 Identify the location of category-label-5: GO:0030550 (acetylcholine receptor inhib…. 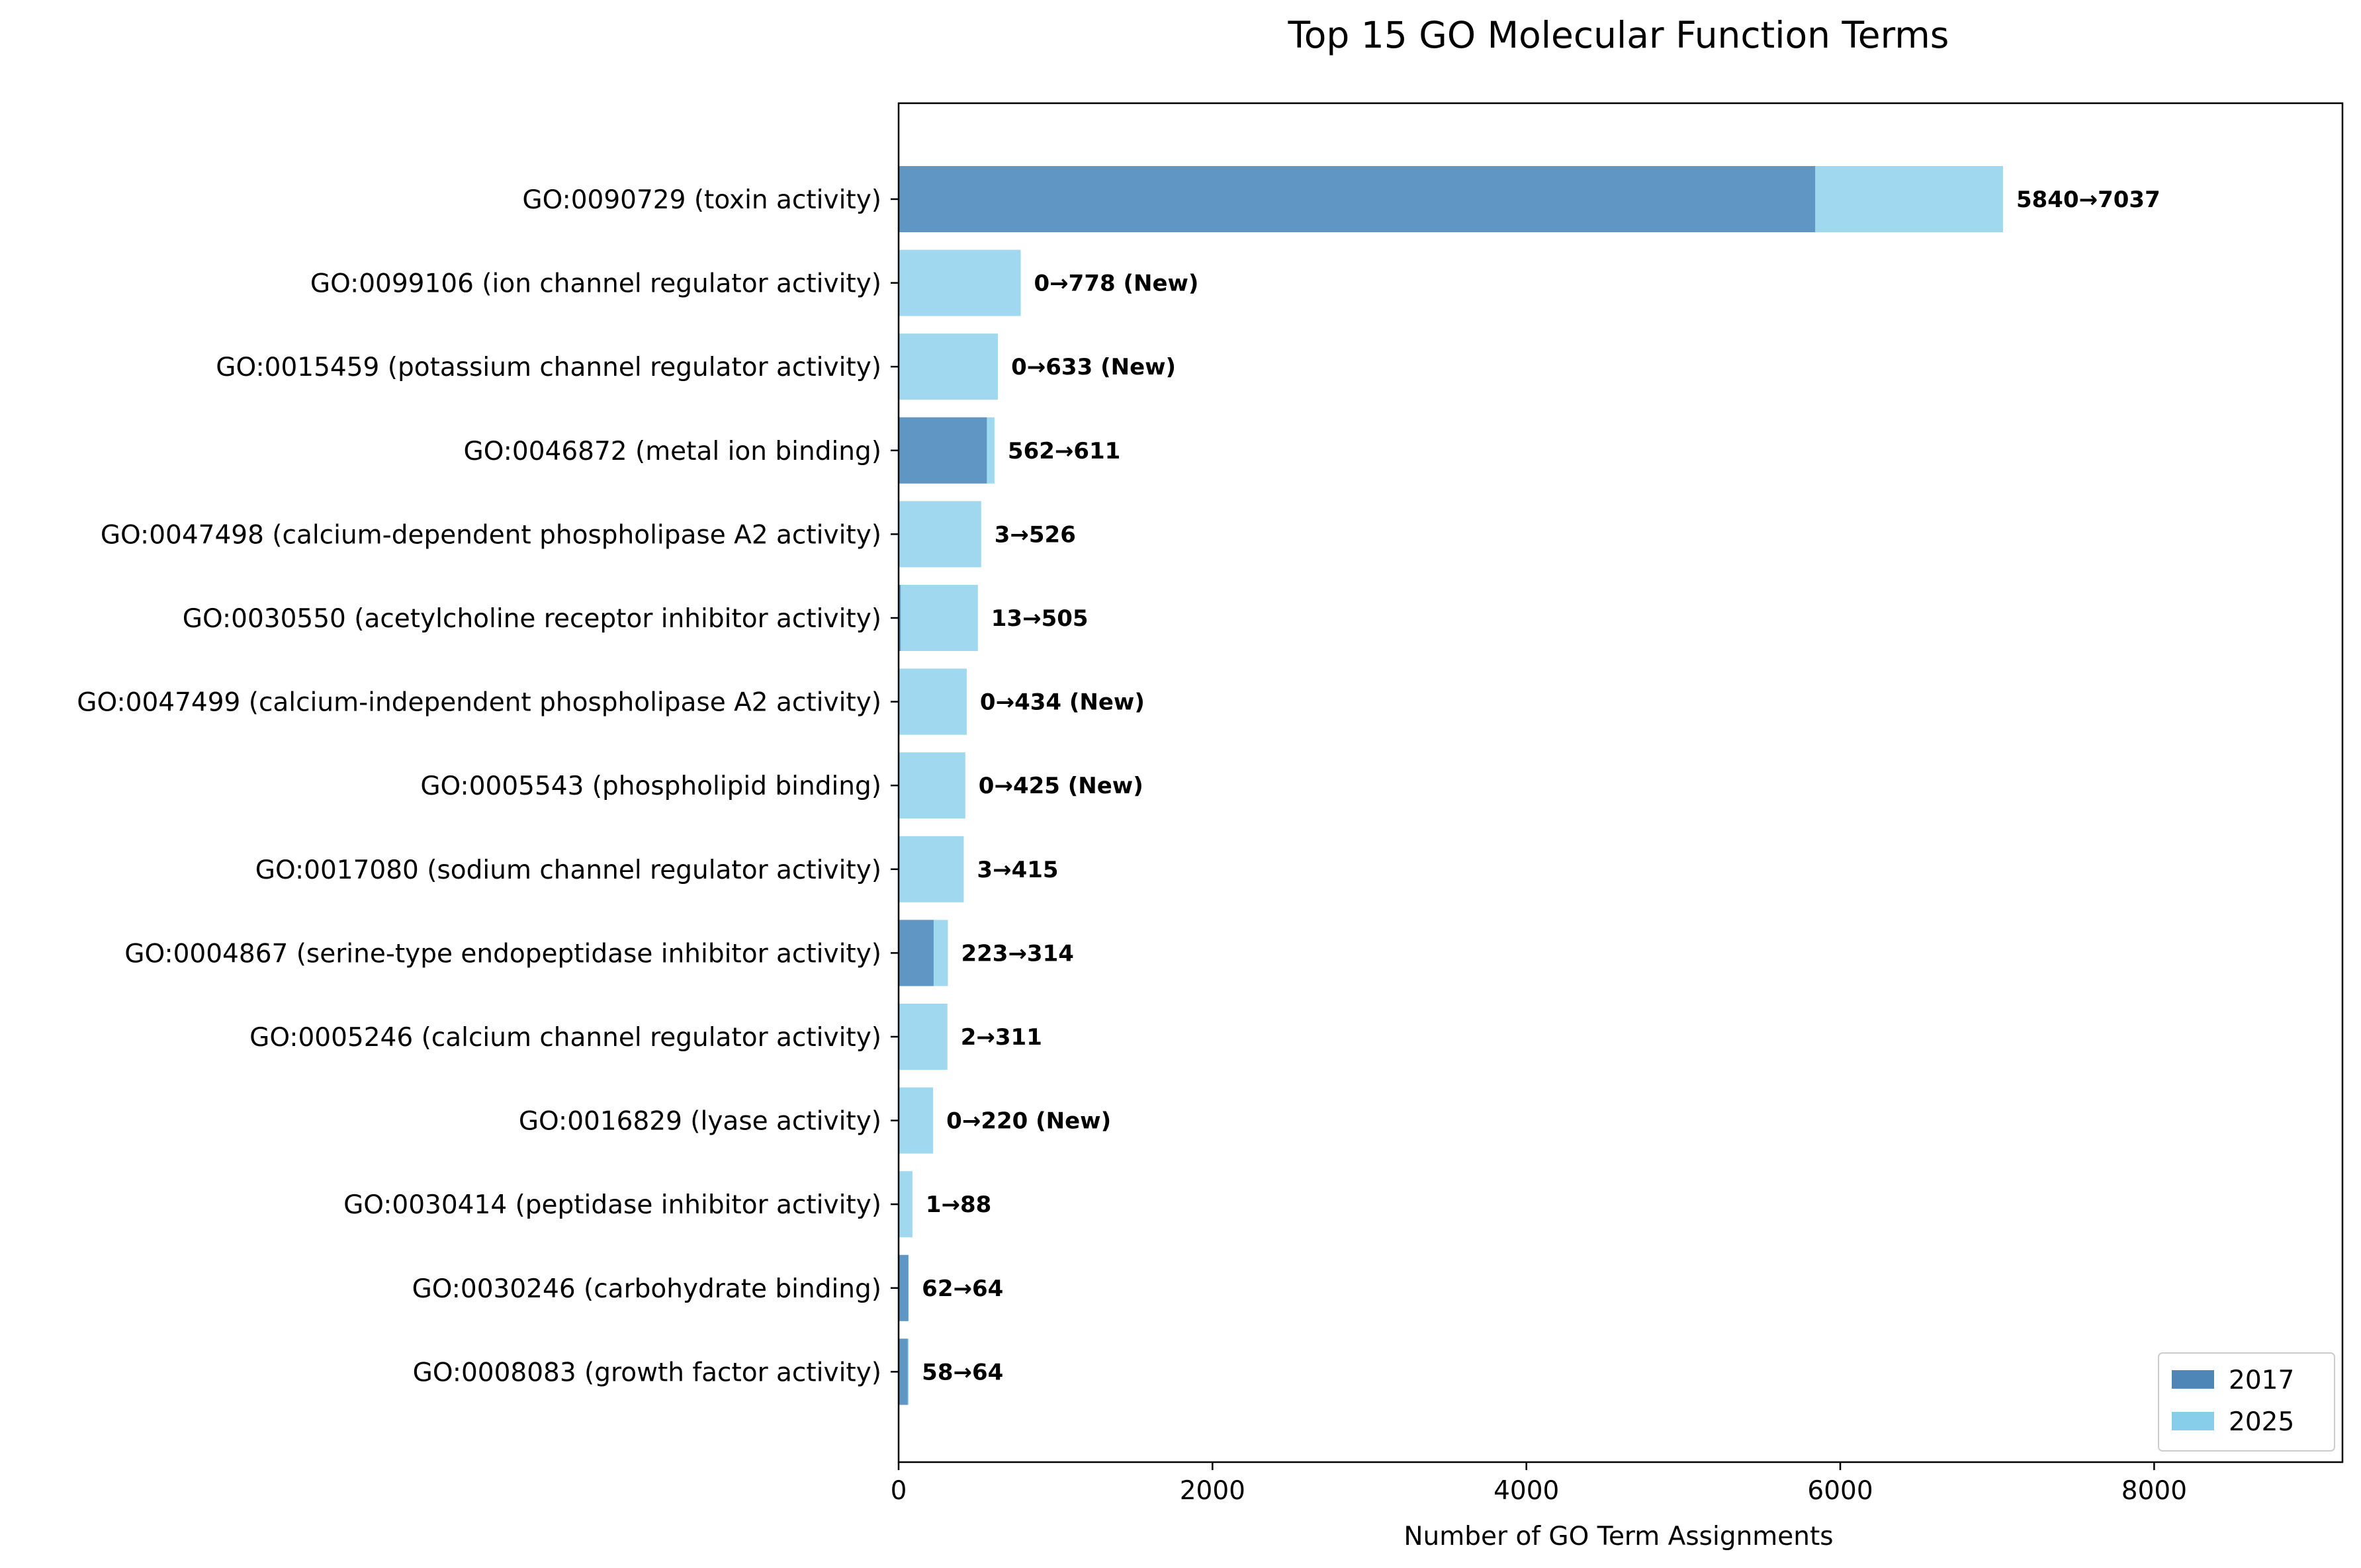
(532, 619).